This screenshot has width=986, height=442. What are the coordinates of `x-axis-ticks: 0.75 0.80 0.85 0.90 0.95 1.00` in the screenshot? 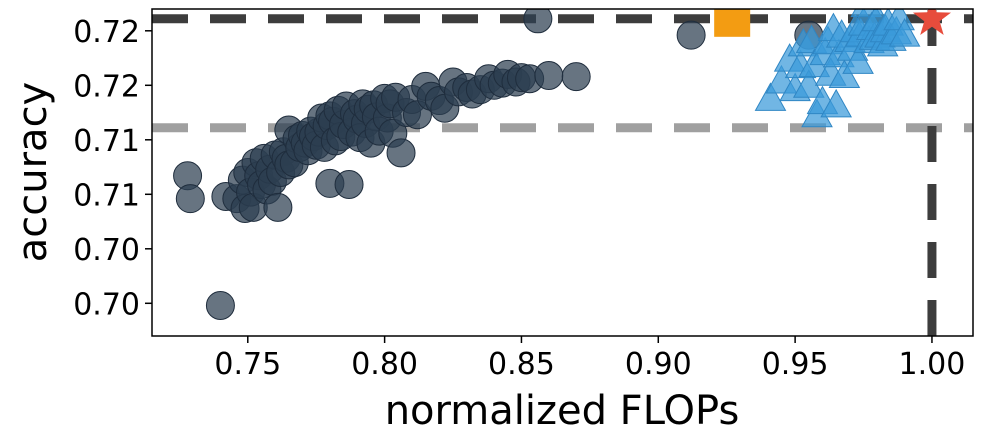 It's located at (589, 359).